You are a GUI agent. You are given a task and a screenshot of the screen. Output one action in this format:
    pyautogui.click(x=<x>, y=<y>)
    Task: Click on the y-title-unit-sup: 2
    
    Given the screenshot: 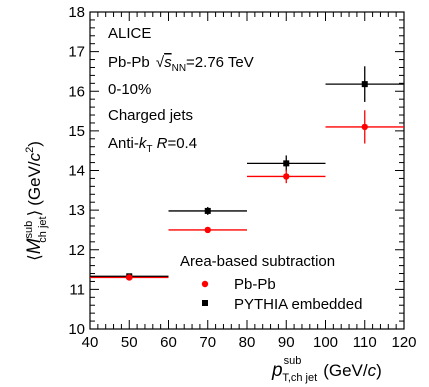 What is the action you would take?
    pyautogui.click(x=30, y=150)
    